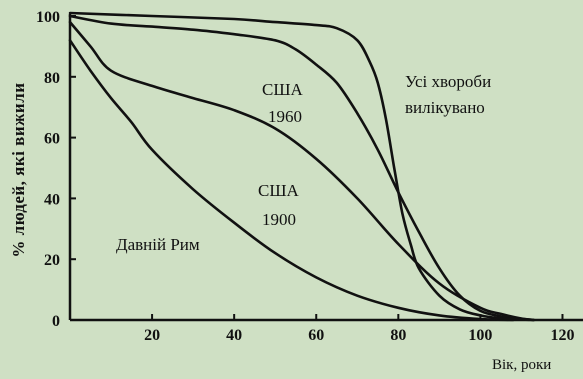 The height and width of the screenshot is (379, 583). I want to click on annotation-all-diseases-cured-line1: Усі хвороби, so click(448, 81).